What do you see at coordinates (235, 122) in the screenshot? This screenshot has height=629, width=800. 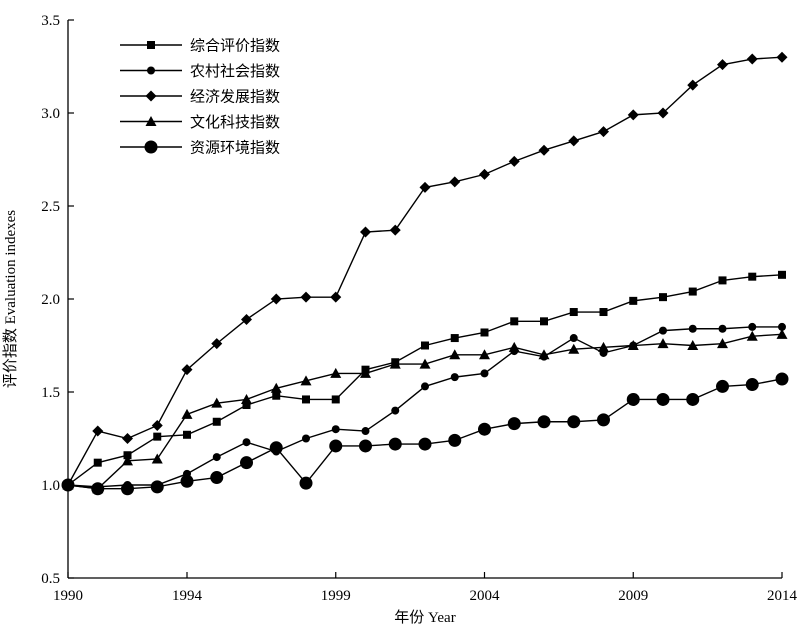 I see `legend-label: 文化科技指数` at bounding box center [235, 122].